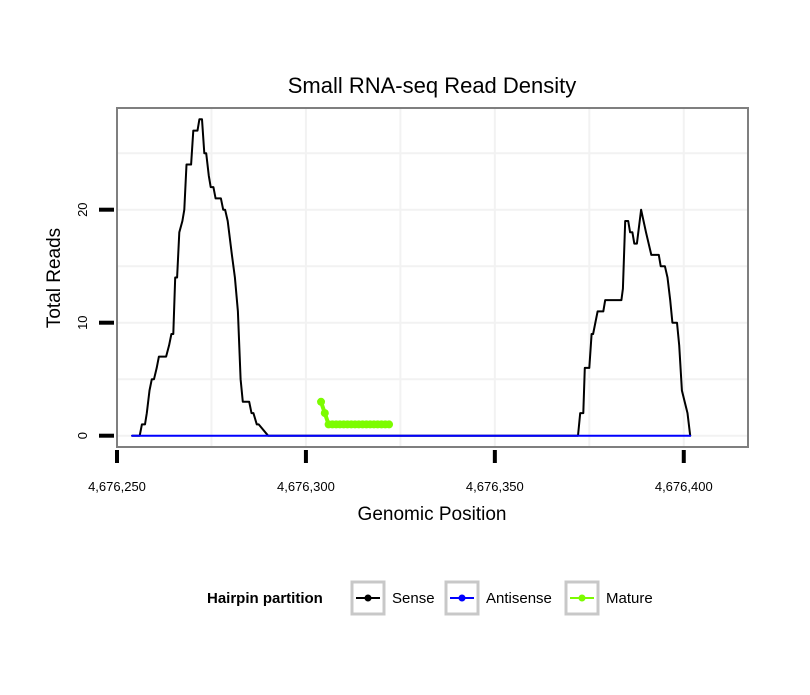  Describe the element at coordinates (413, 598) in the screenshot. I see `legend-label: Sense` at that location.